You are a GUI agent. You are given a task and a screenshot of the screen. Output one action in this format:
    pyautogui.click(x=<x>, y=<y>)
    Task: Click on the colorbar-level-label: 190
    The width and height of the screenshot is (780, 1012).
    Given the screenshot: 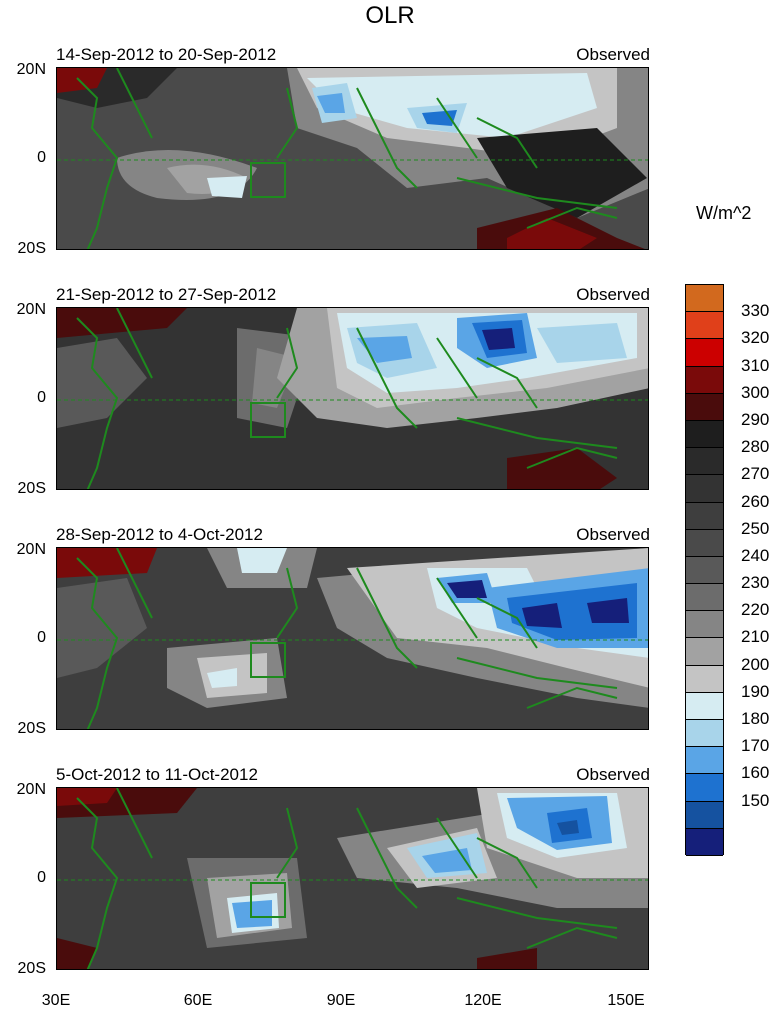 What is the action you would take?
    pyautogui.click(x=755, y=691)
    